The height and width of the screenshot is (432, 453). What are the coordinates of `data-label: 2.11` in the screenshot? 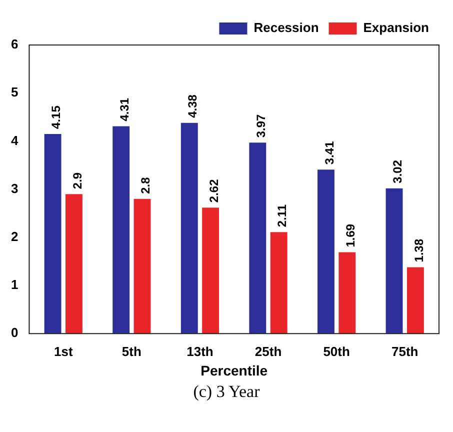 It's located at (282, 216).